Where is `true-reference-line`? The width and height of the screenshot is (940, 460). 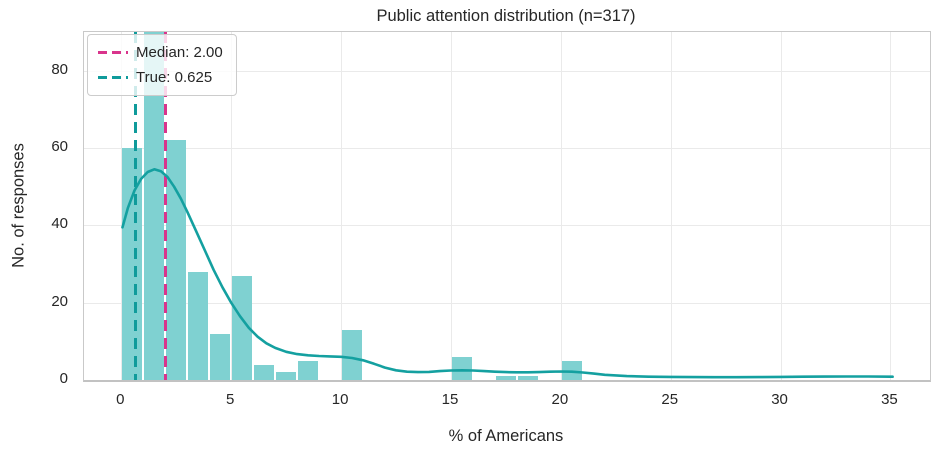 true-reference-line is located at coordinates (135, 206).